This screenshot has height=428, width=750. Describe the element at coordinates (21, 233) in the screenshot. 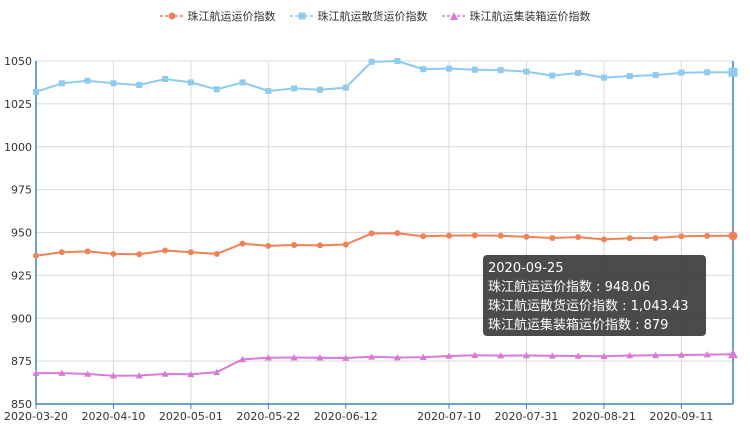

I see `y-tick-label: 950` at that location.